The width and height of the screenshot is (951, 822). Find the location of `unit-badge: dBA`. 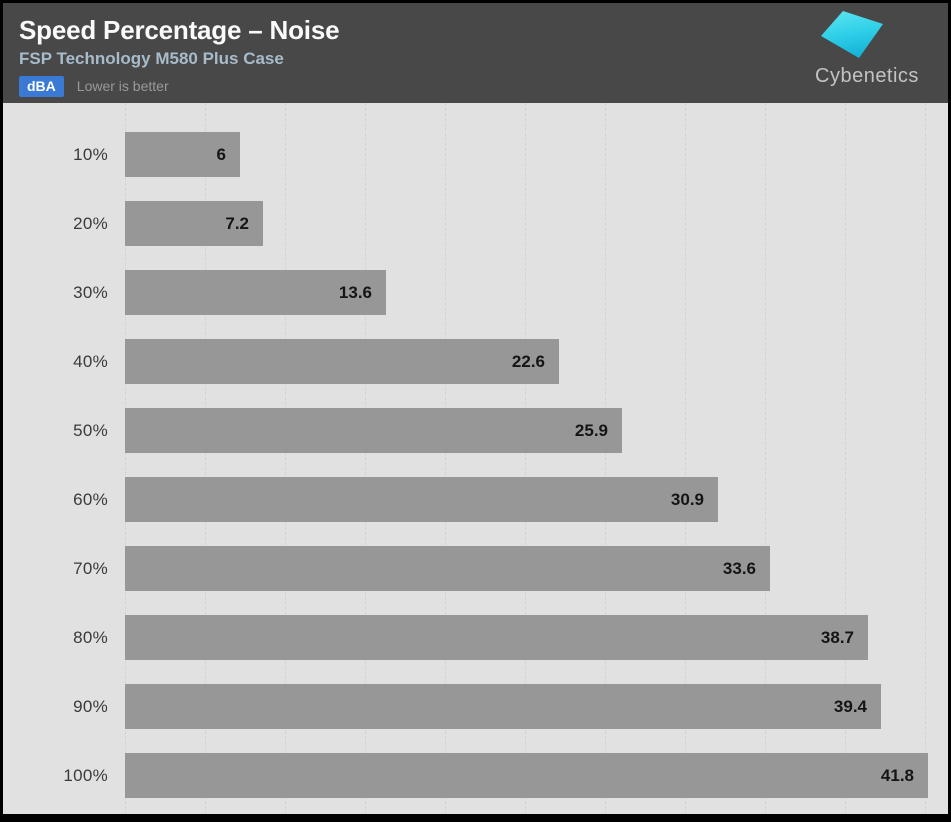

unit-badge: dBA is located at coordinates (41, 86).